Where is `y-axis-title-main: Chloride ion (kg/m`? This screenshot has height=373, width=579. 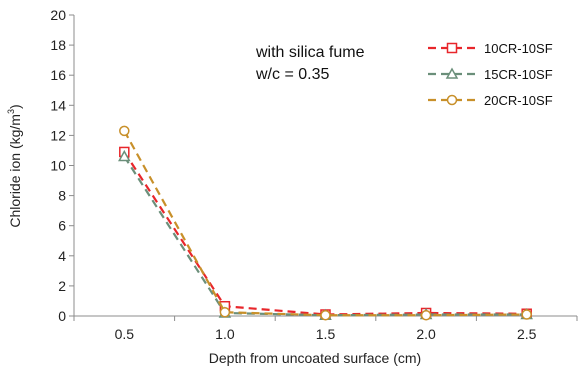
y-axis-title-main: Chloride ion (kg/m is located at coordinates (15, 171).